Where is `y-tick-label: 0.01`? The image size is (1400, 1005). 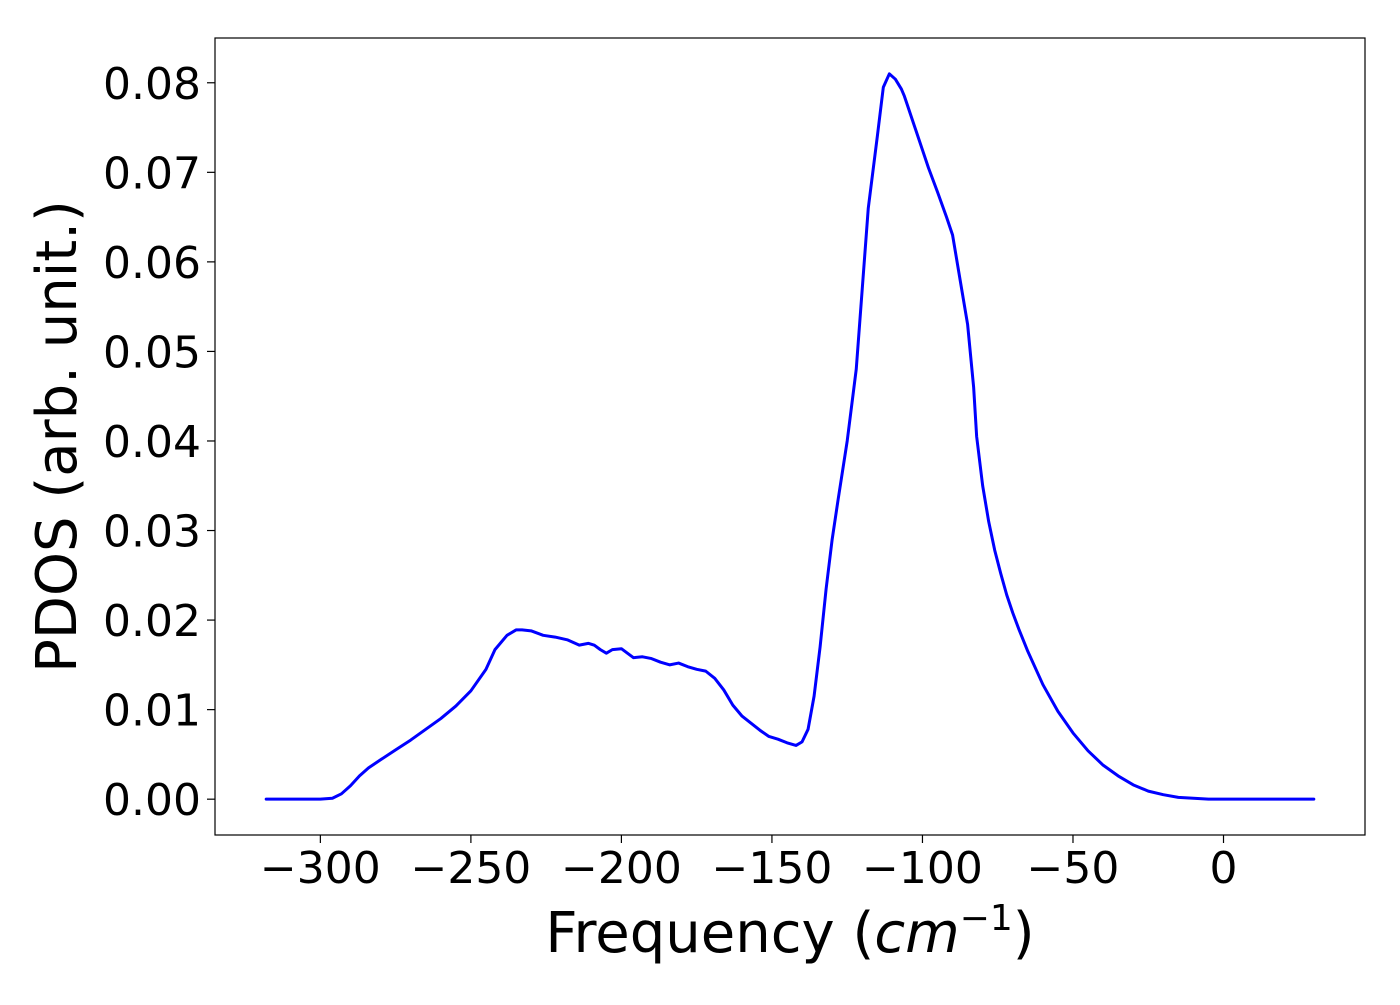 y-tick-label: 0.01 is located at coordinates (152, 711).